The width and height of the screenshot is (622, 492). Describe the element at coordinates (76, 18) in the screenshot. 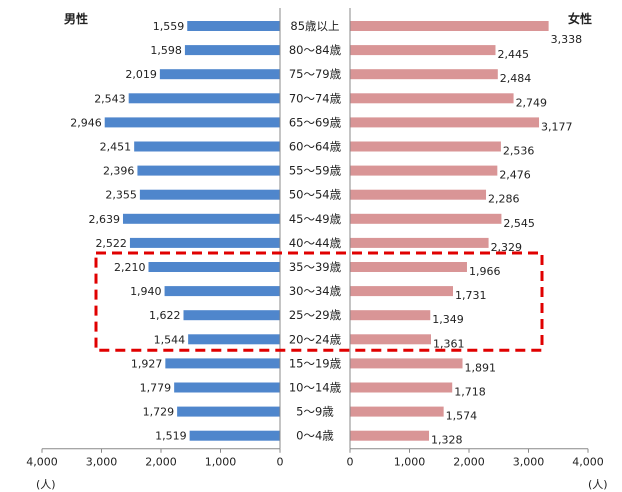

I see `legend-male: 男性` at that location.